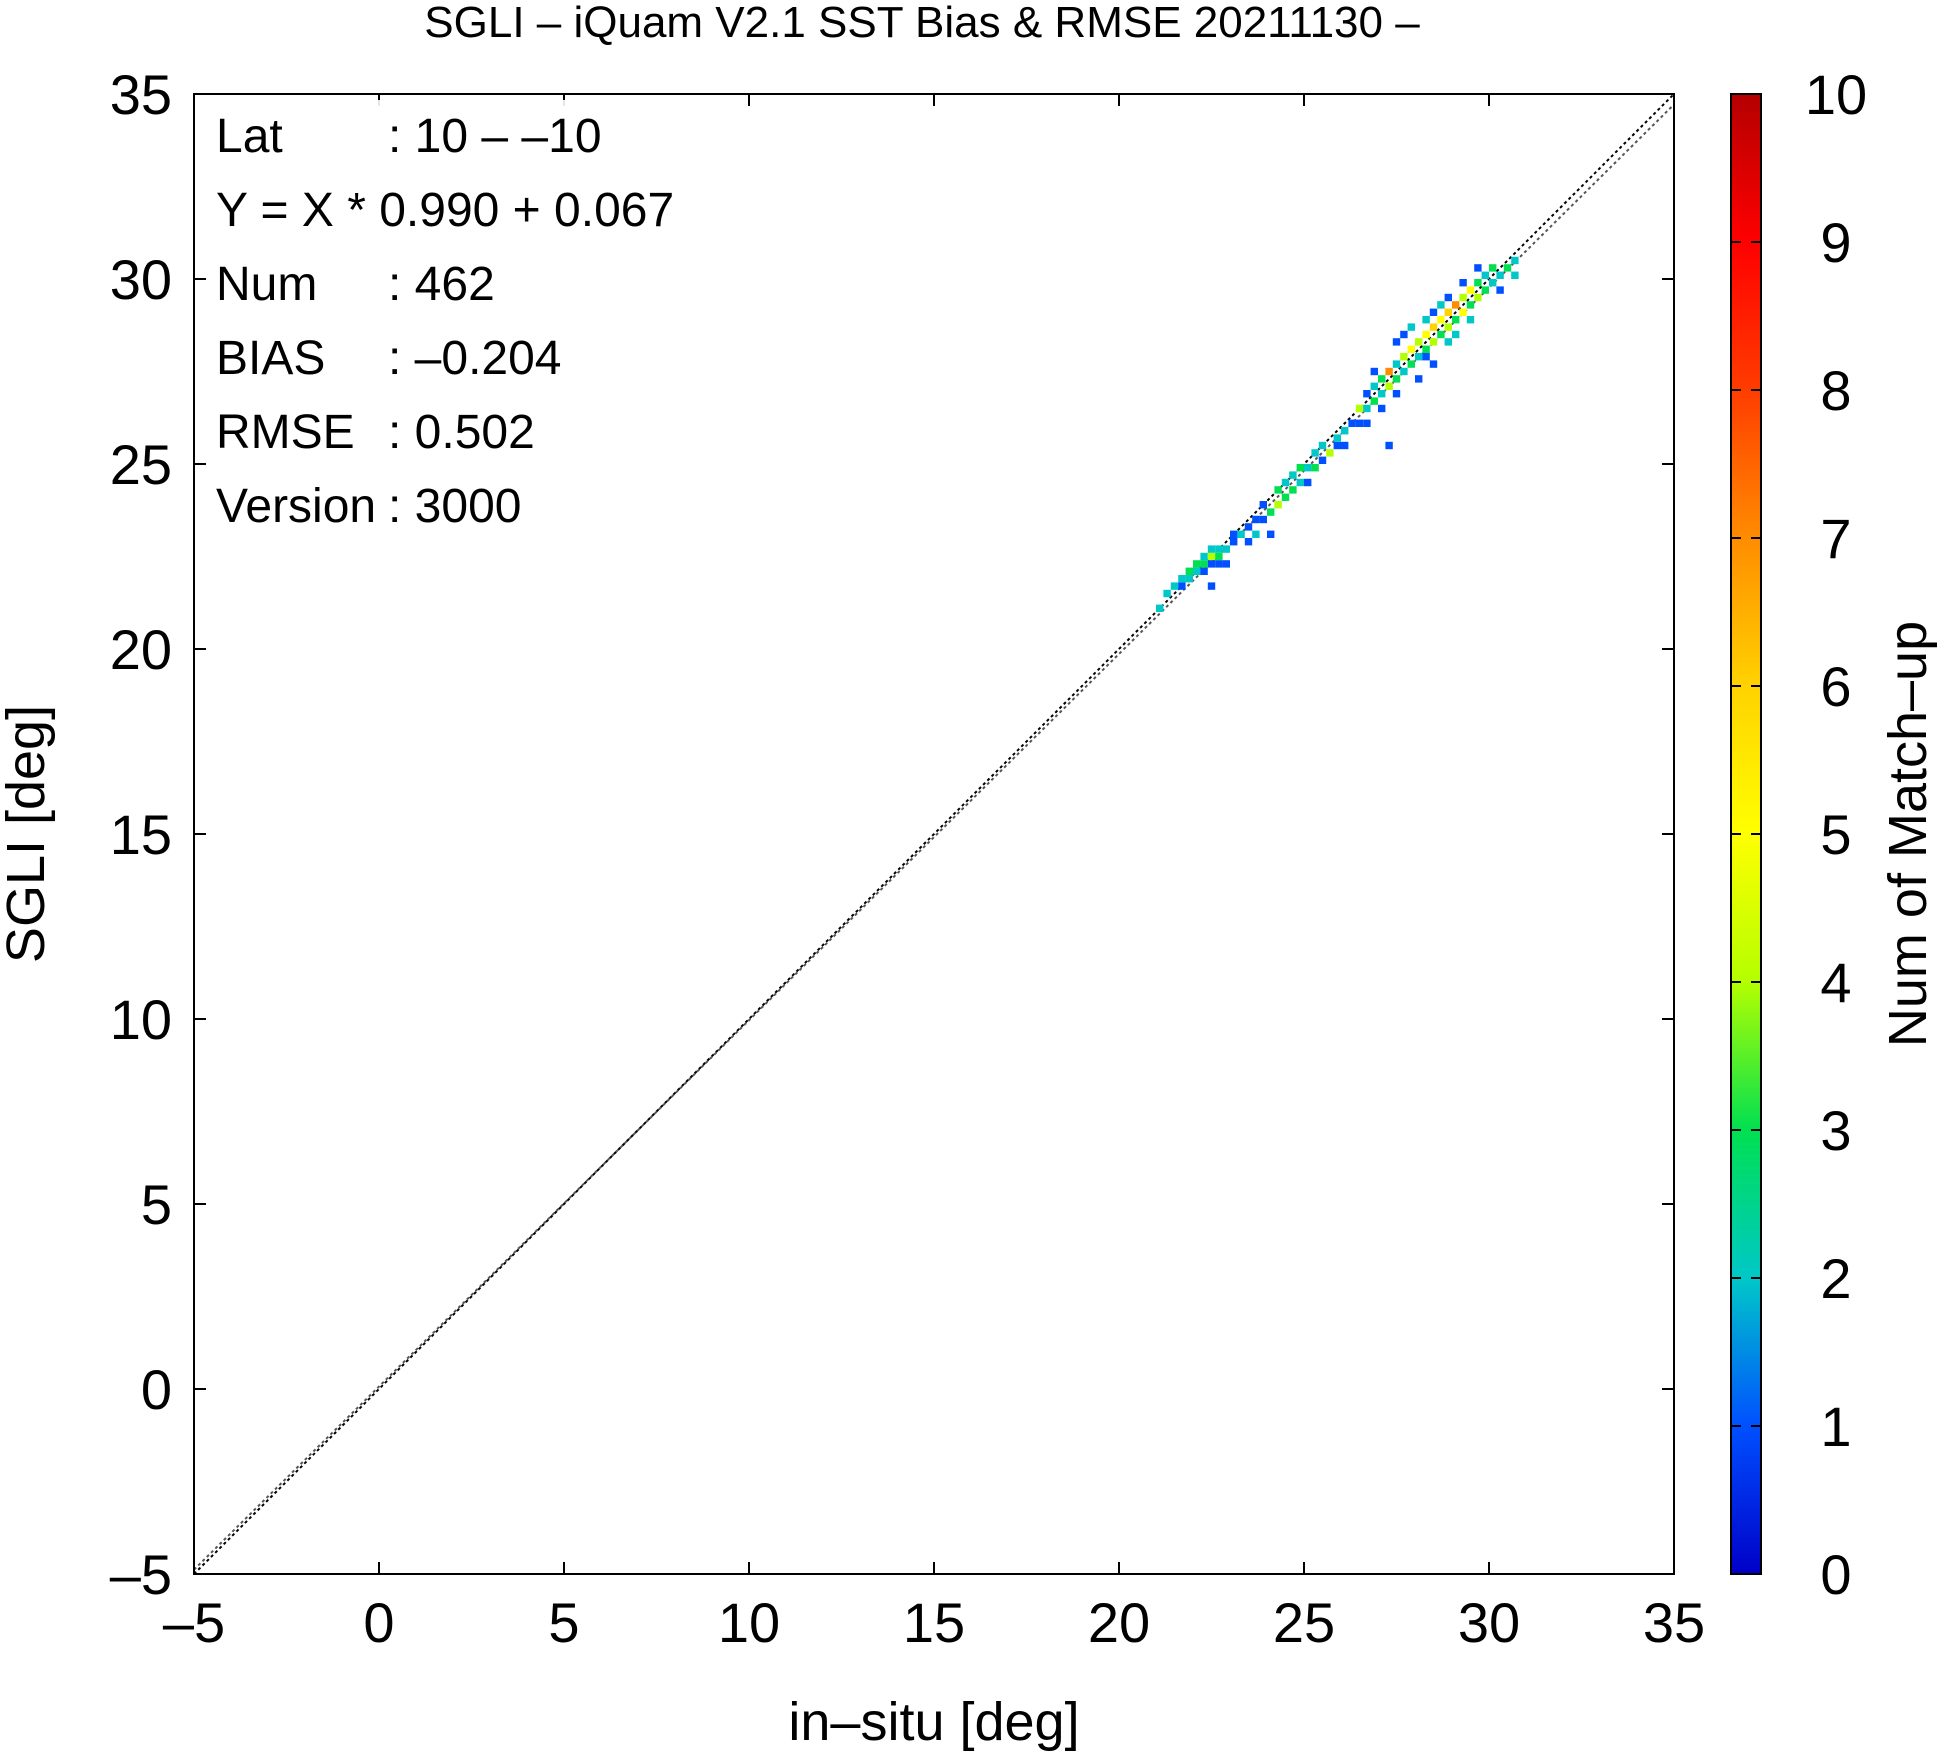 The width and height of the screenshot is (1944, 1756). I want to click on y-tick-label: 30, so click(141, 279).